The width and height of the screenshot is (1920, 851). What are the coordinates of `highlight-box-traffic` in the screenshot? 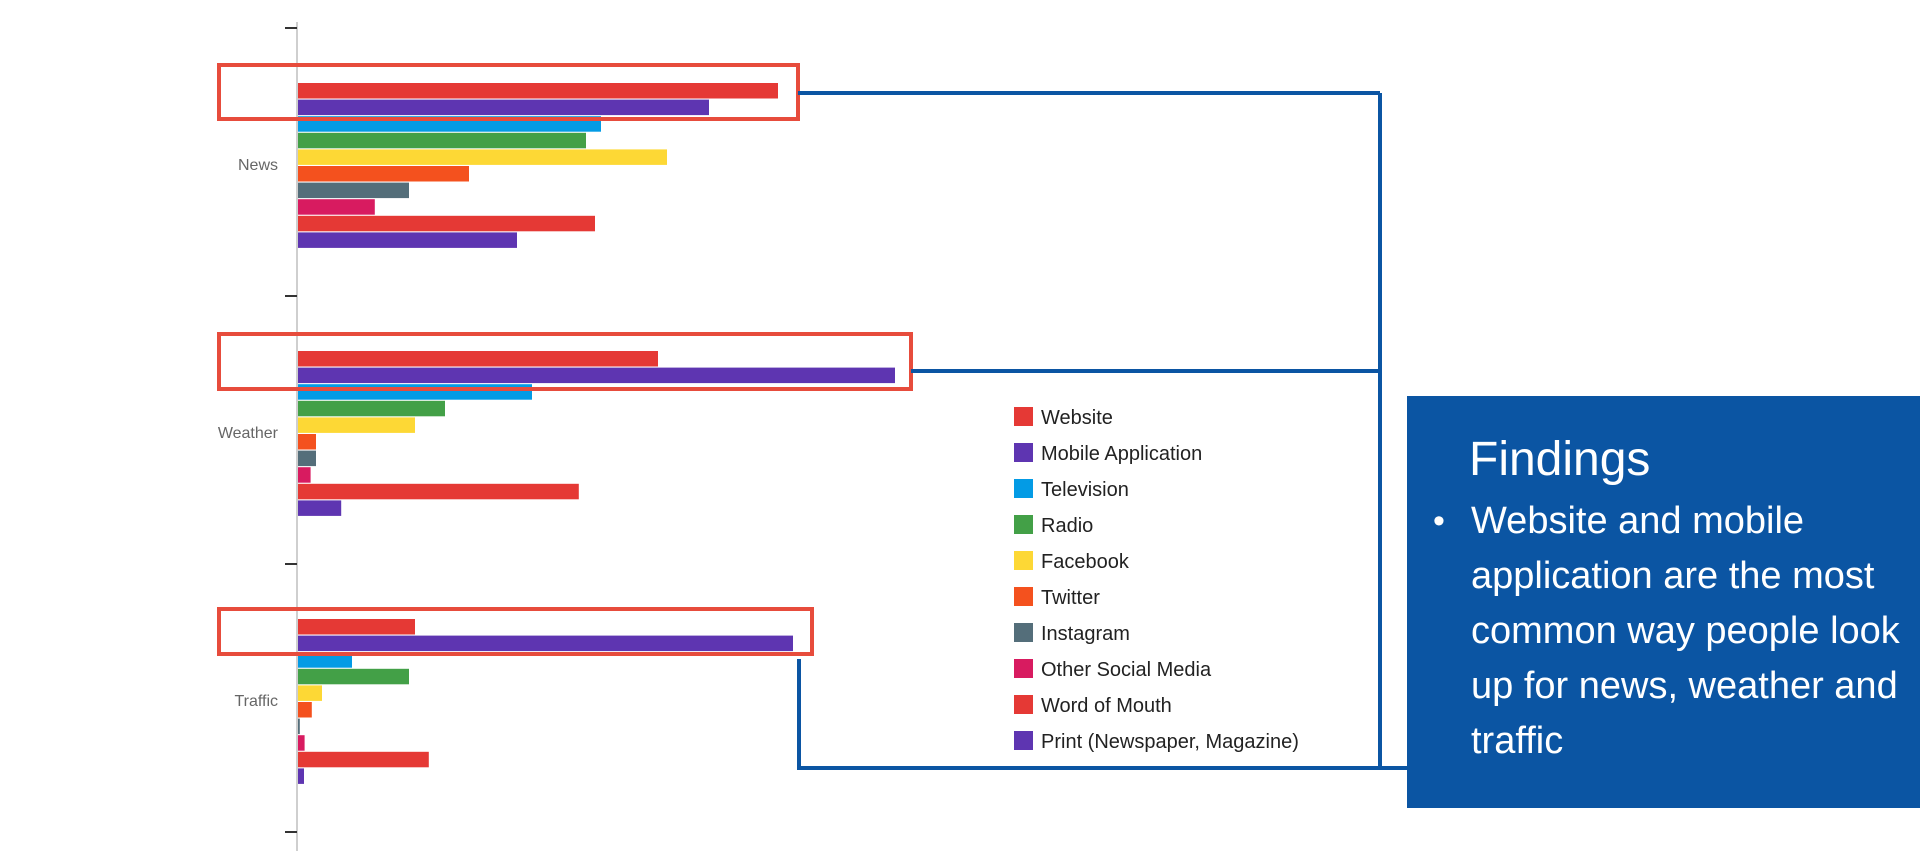 It's located at (515, 631).